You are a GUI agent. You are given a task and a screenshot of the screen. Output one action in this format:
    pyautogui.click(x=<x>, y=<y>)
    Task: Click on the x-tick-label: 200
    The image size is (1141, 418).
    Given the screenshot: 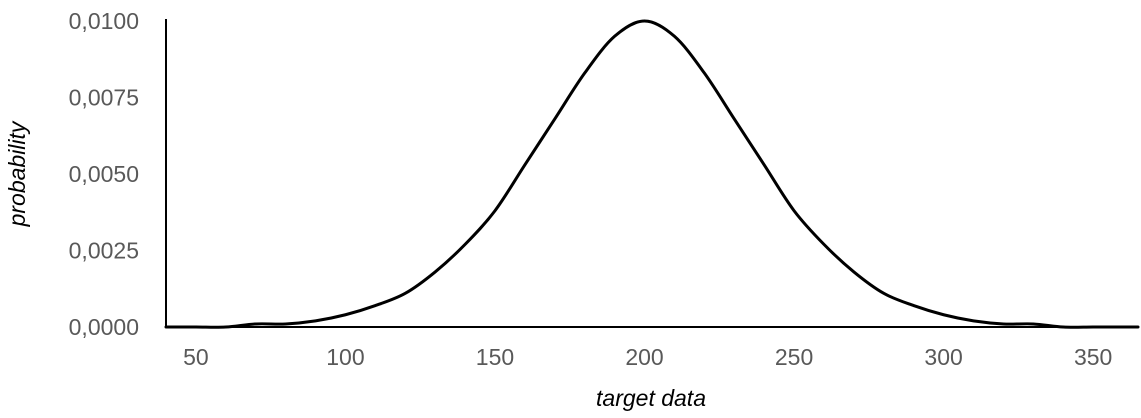 What is the action you would take?
    pyautogui.click(x=644, y=357)
    